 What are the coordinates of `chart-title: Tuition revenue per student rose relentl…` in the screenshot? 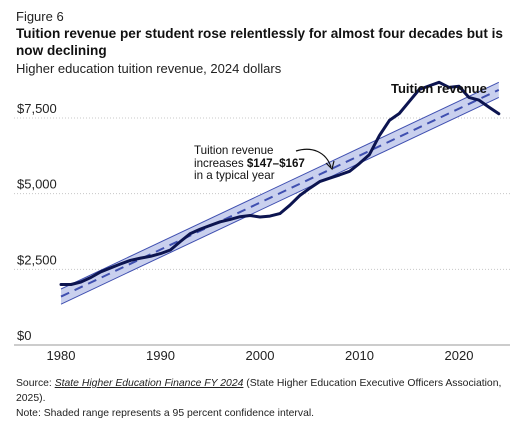 It's located at (259, 42).